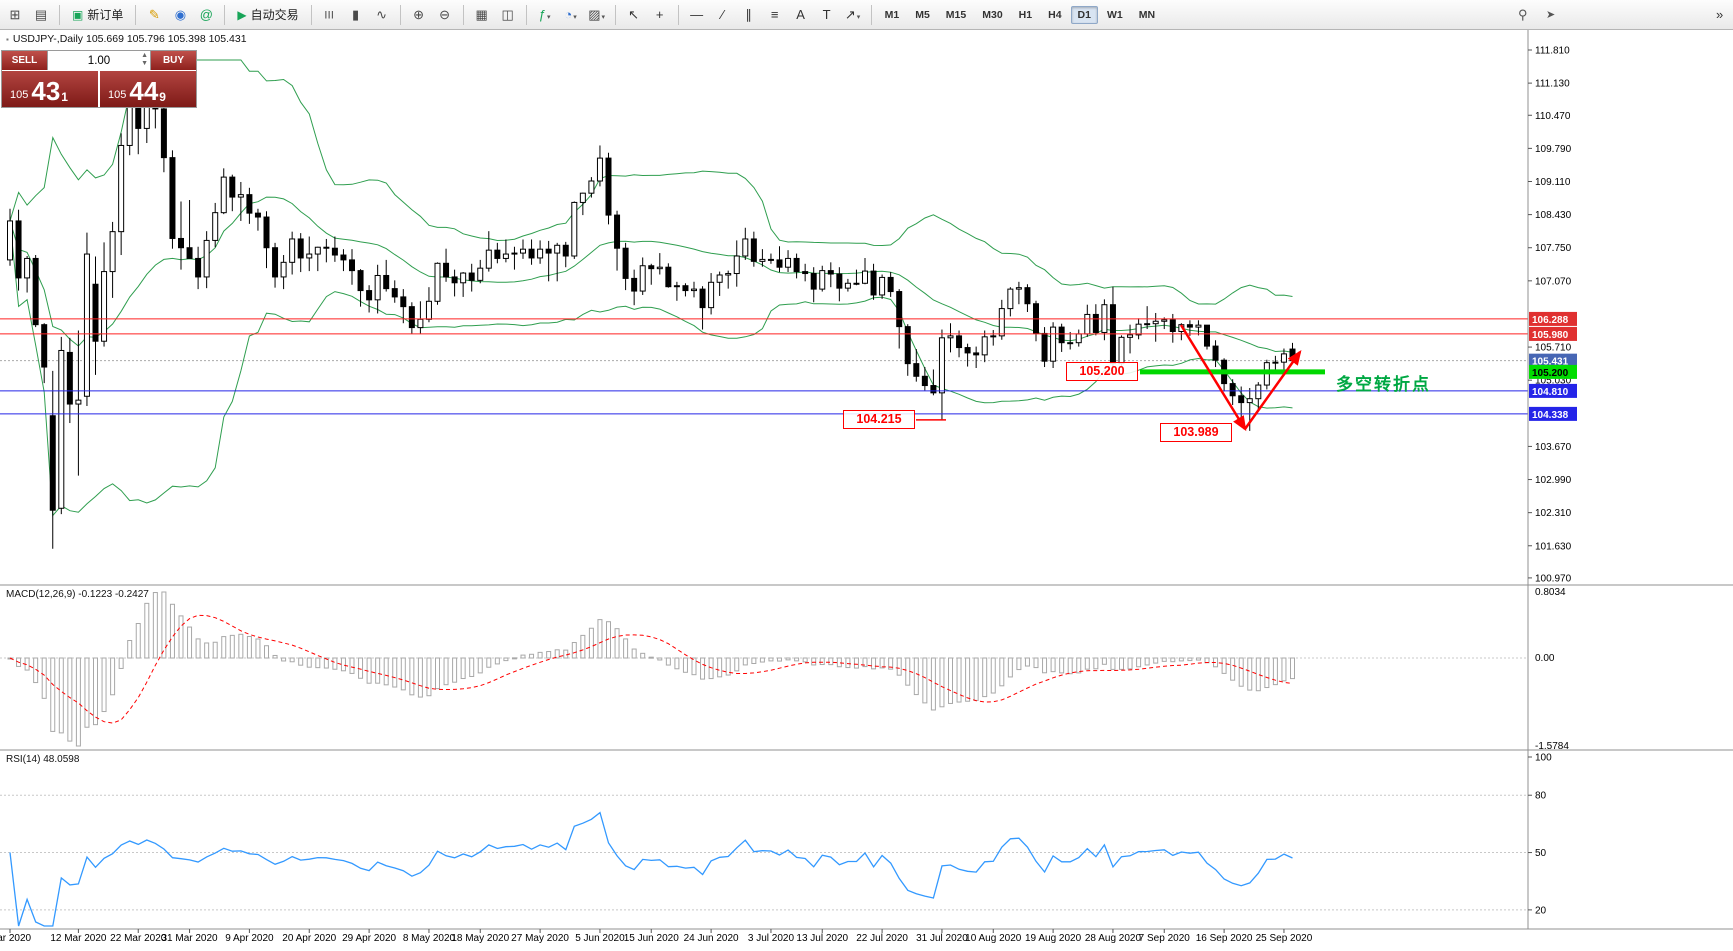  What do you see at coordinates (148, 89) in the screenshot?
I see `buy-price-button: 105 44 9` at bounding box center [148, 89].